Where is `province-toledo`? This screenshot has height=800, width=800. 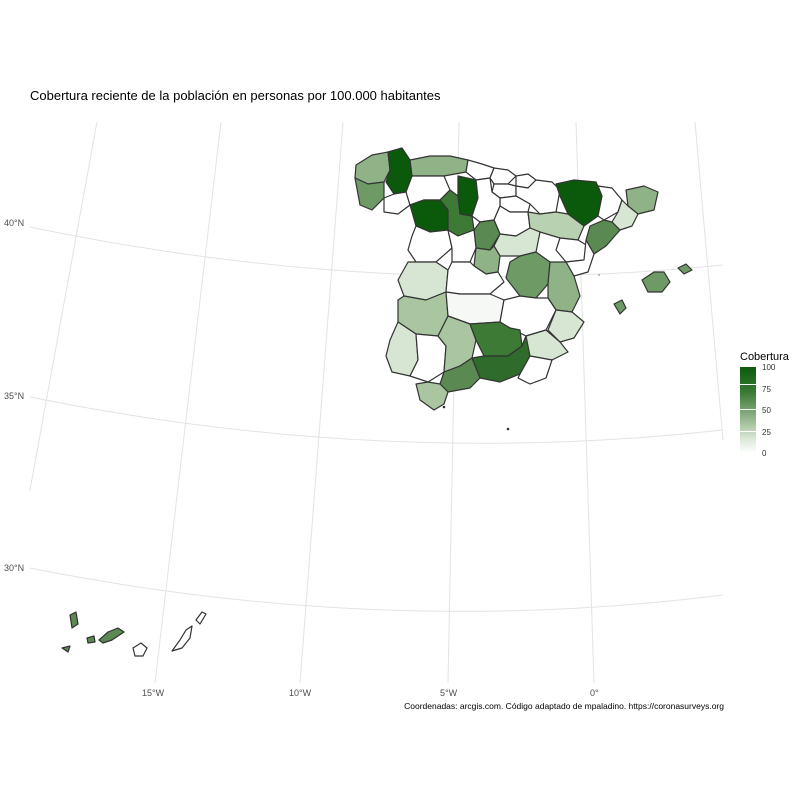
province-toledo is located at coordinates (475, 278).